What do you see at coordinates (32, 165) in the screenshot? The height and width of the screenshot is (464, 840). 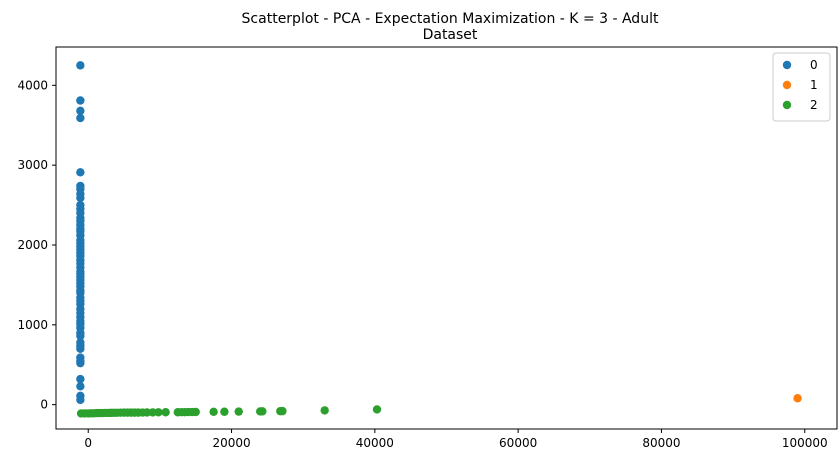 I see `y-tick-label-3: 3000` at bounding box center [32, 165].